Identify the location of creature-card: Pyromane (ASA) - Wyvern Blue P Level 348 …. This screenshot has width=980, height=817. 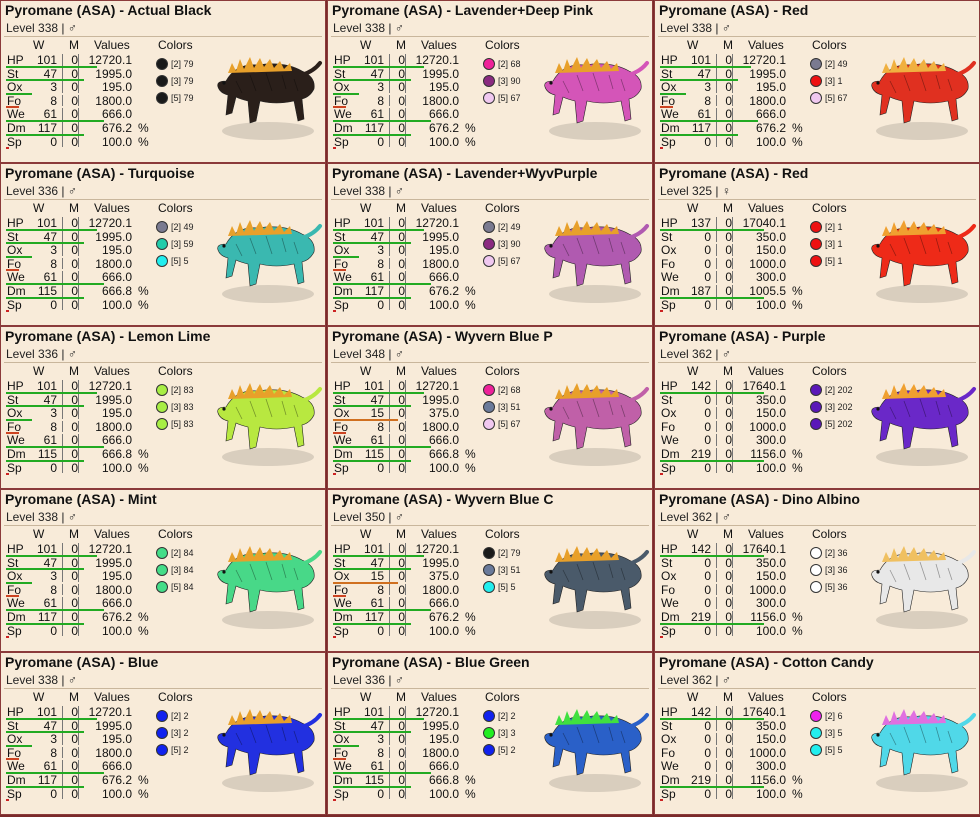
(490, 407).